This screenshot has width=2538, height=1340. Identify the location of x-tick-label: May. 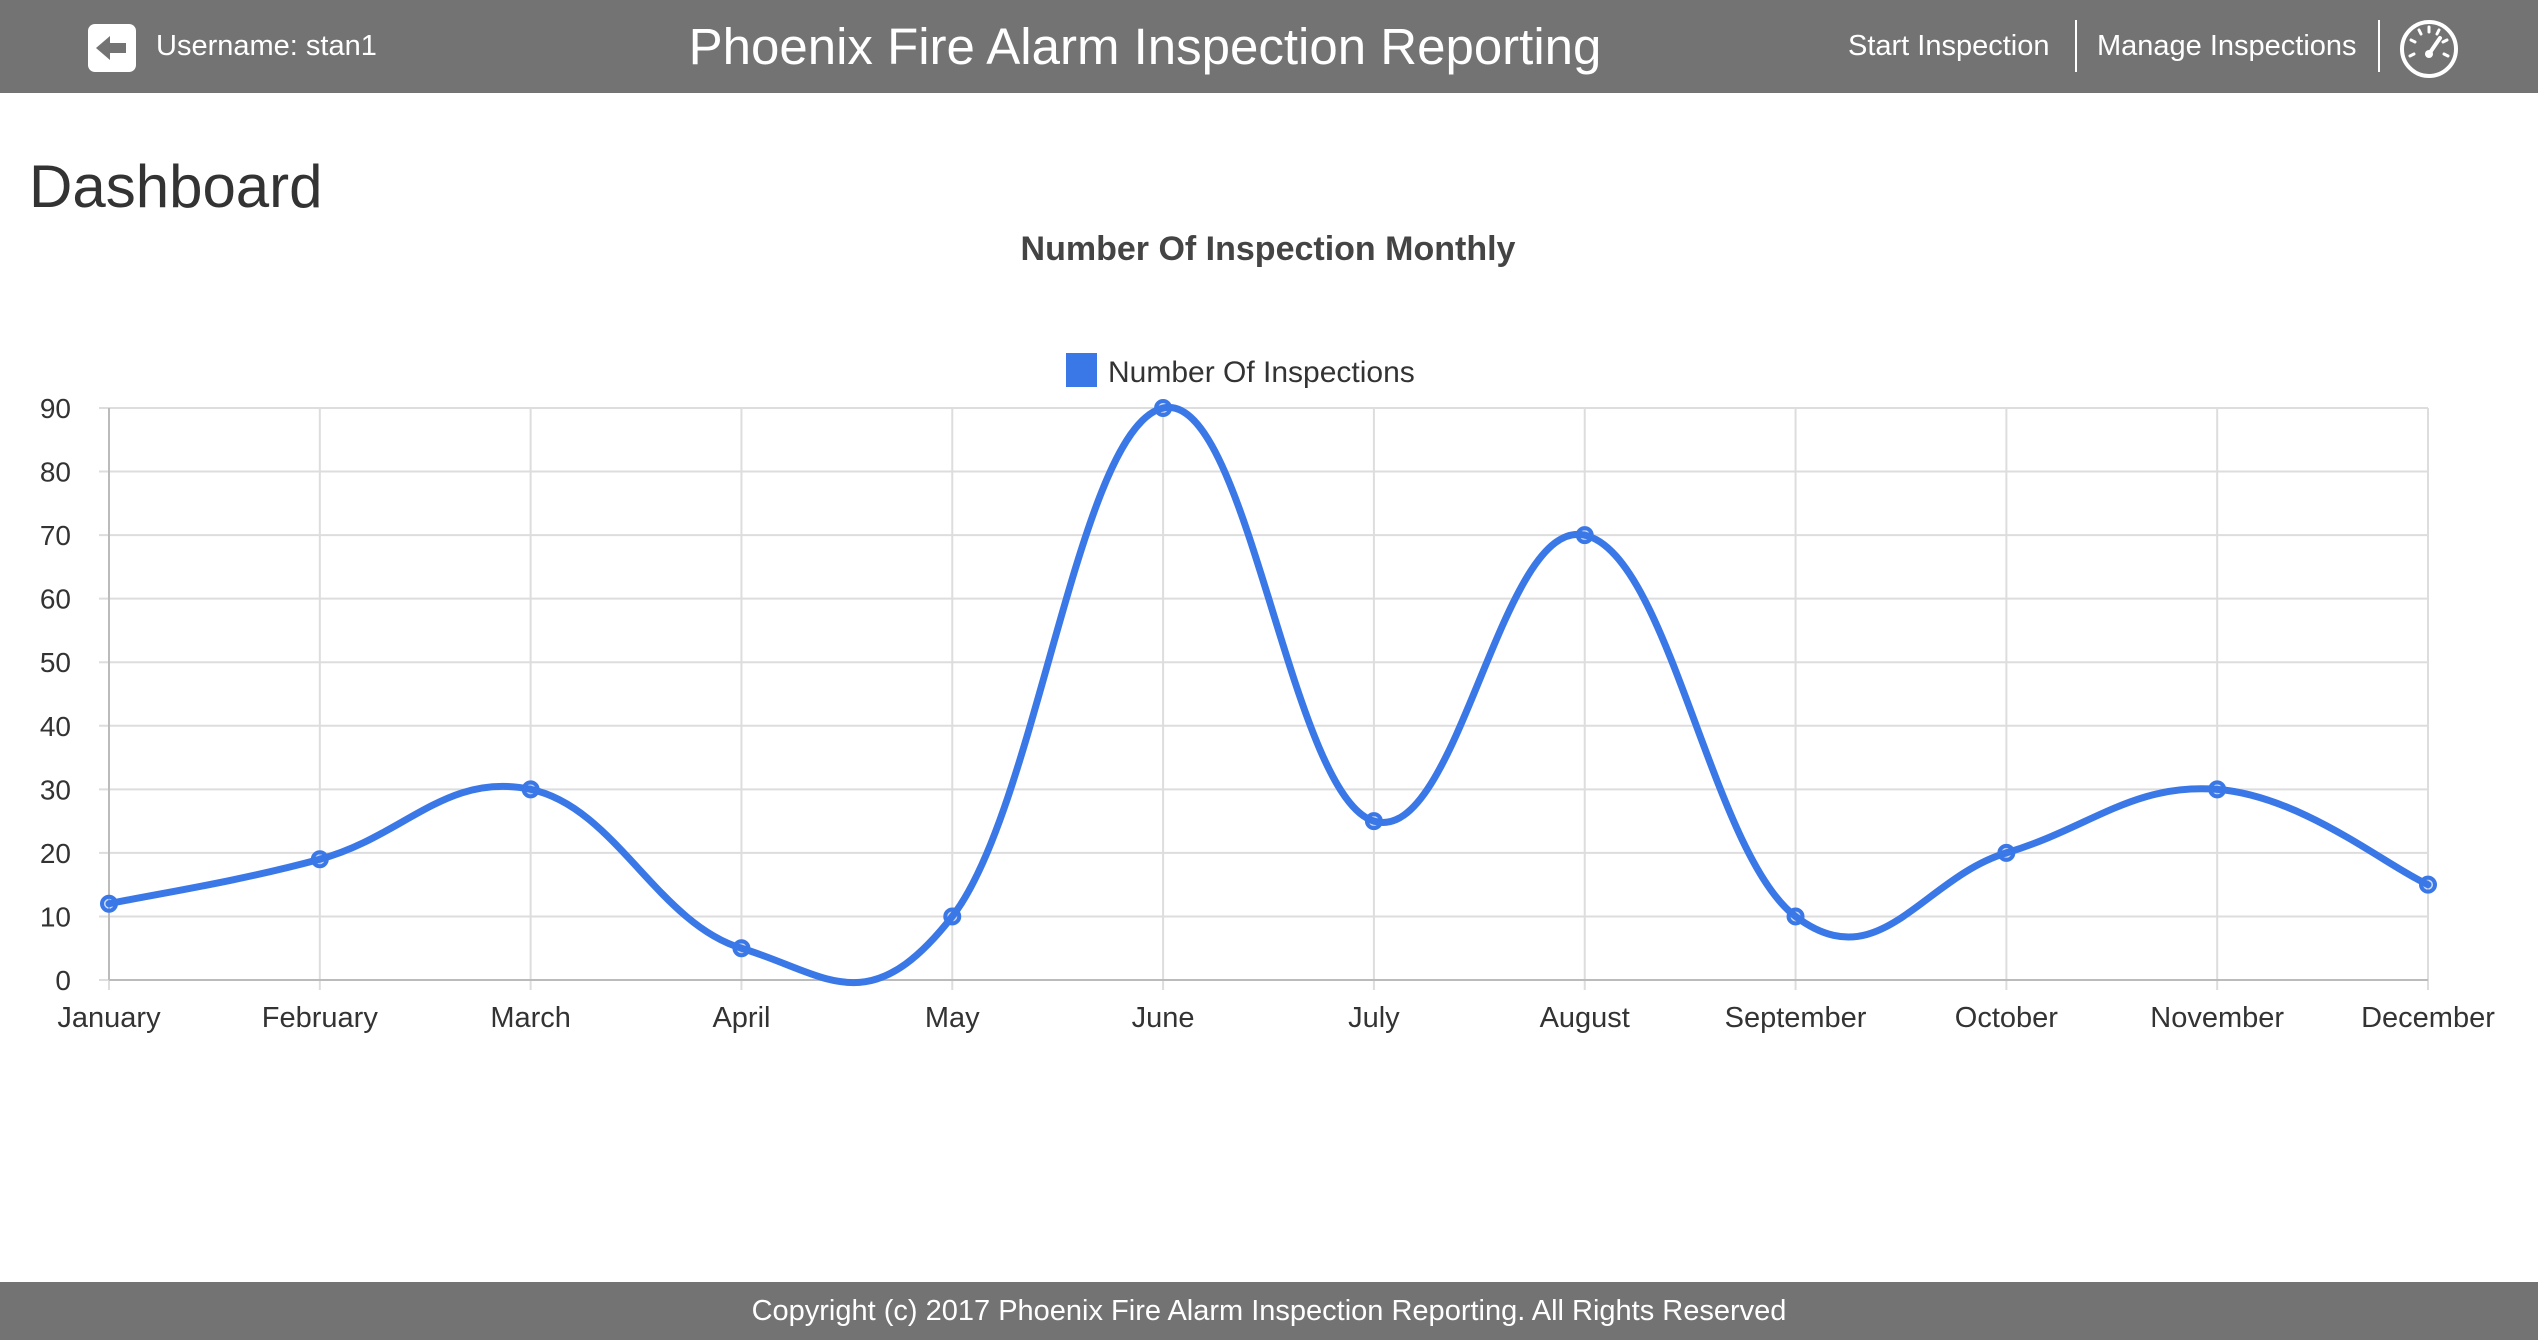
(952, 1018).